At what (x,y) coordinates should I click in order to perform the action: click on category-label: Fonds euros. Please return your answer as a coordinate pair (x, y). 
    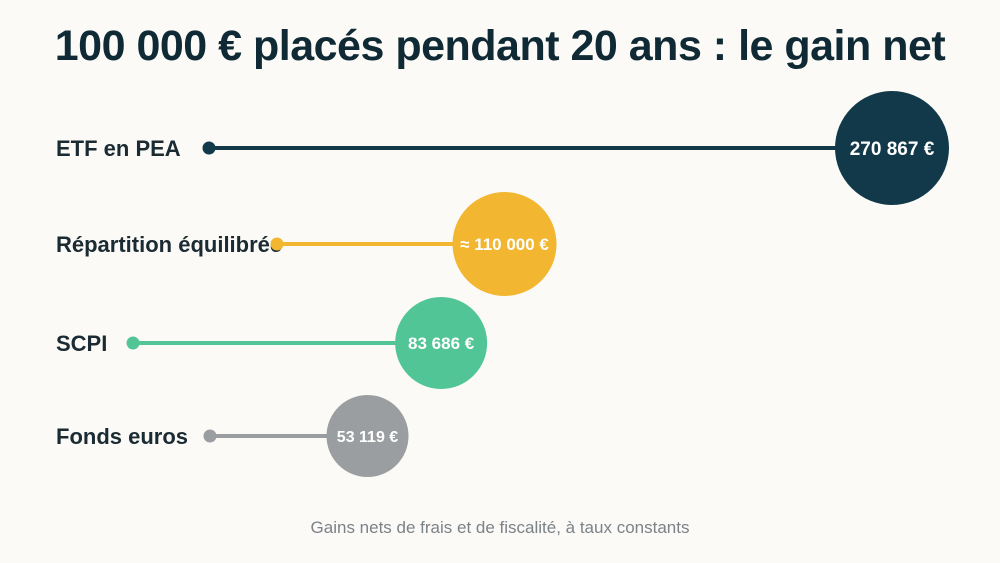
    Looking at the image, I should click on (122, 436).